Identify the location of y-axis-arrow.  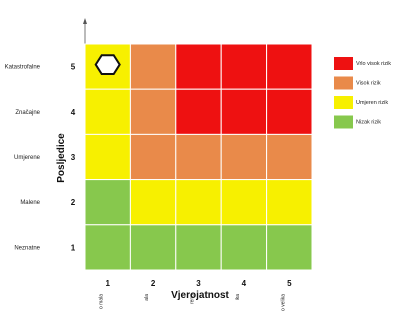
(85, 21).